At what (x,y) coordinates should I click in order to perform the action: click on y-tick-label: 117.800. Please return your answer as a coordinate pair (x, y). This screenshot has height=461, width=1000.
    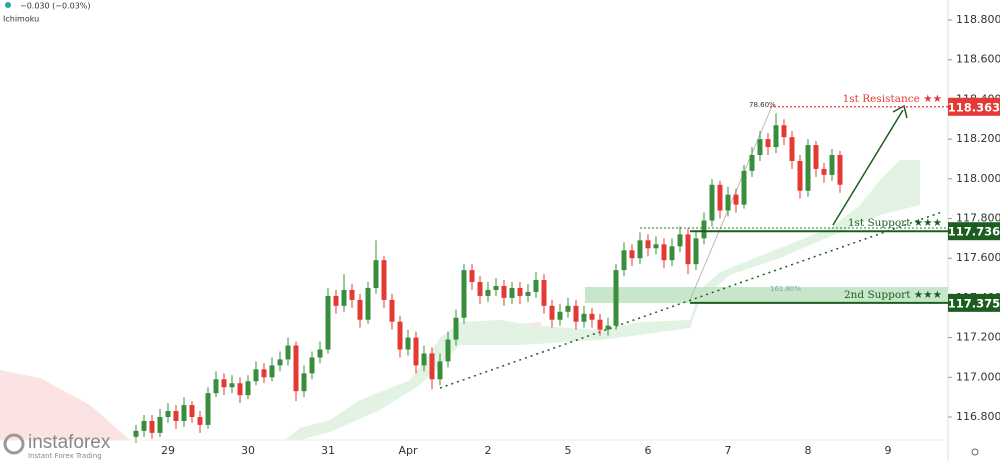
    Looking at the image, I should click on (978, 218).